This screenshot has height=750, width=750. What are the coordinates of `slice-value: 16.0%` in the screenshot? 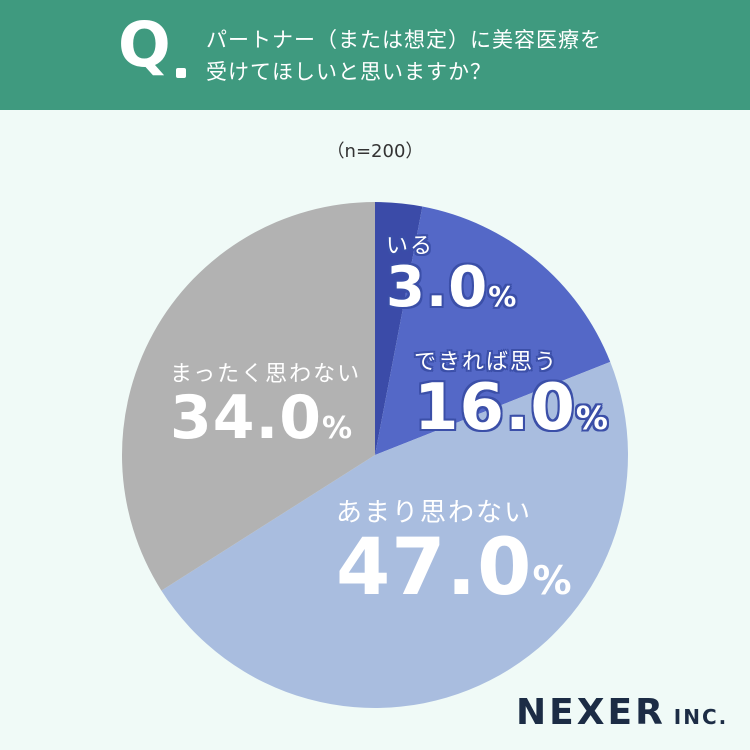 It's located at (511, 408).